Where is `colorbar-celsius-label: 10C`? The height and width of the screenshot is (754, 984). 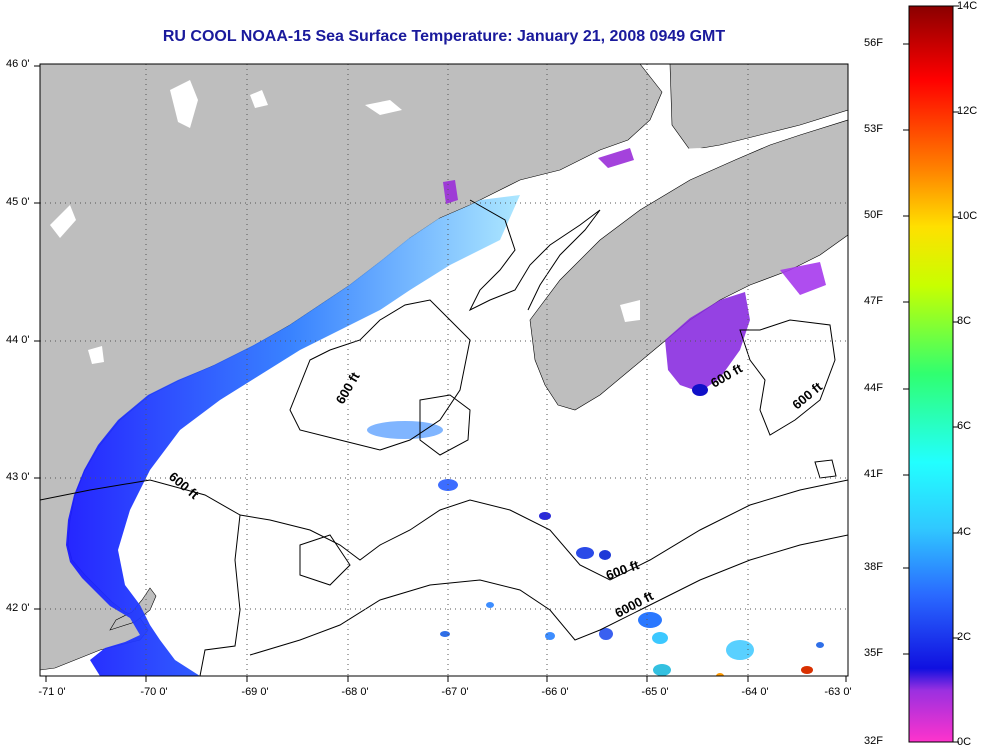
colorbar-celsius-label: 10C is located at coordinates (967, 216).